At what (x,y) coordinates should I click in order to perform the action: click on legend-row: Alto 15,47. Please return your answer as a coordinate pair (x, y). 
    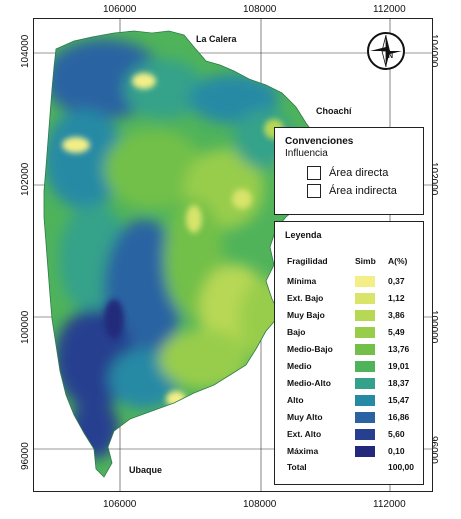
    Looking at the image, I should click on (349, 401).